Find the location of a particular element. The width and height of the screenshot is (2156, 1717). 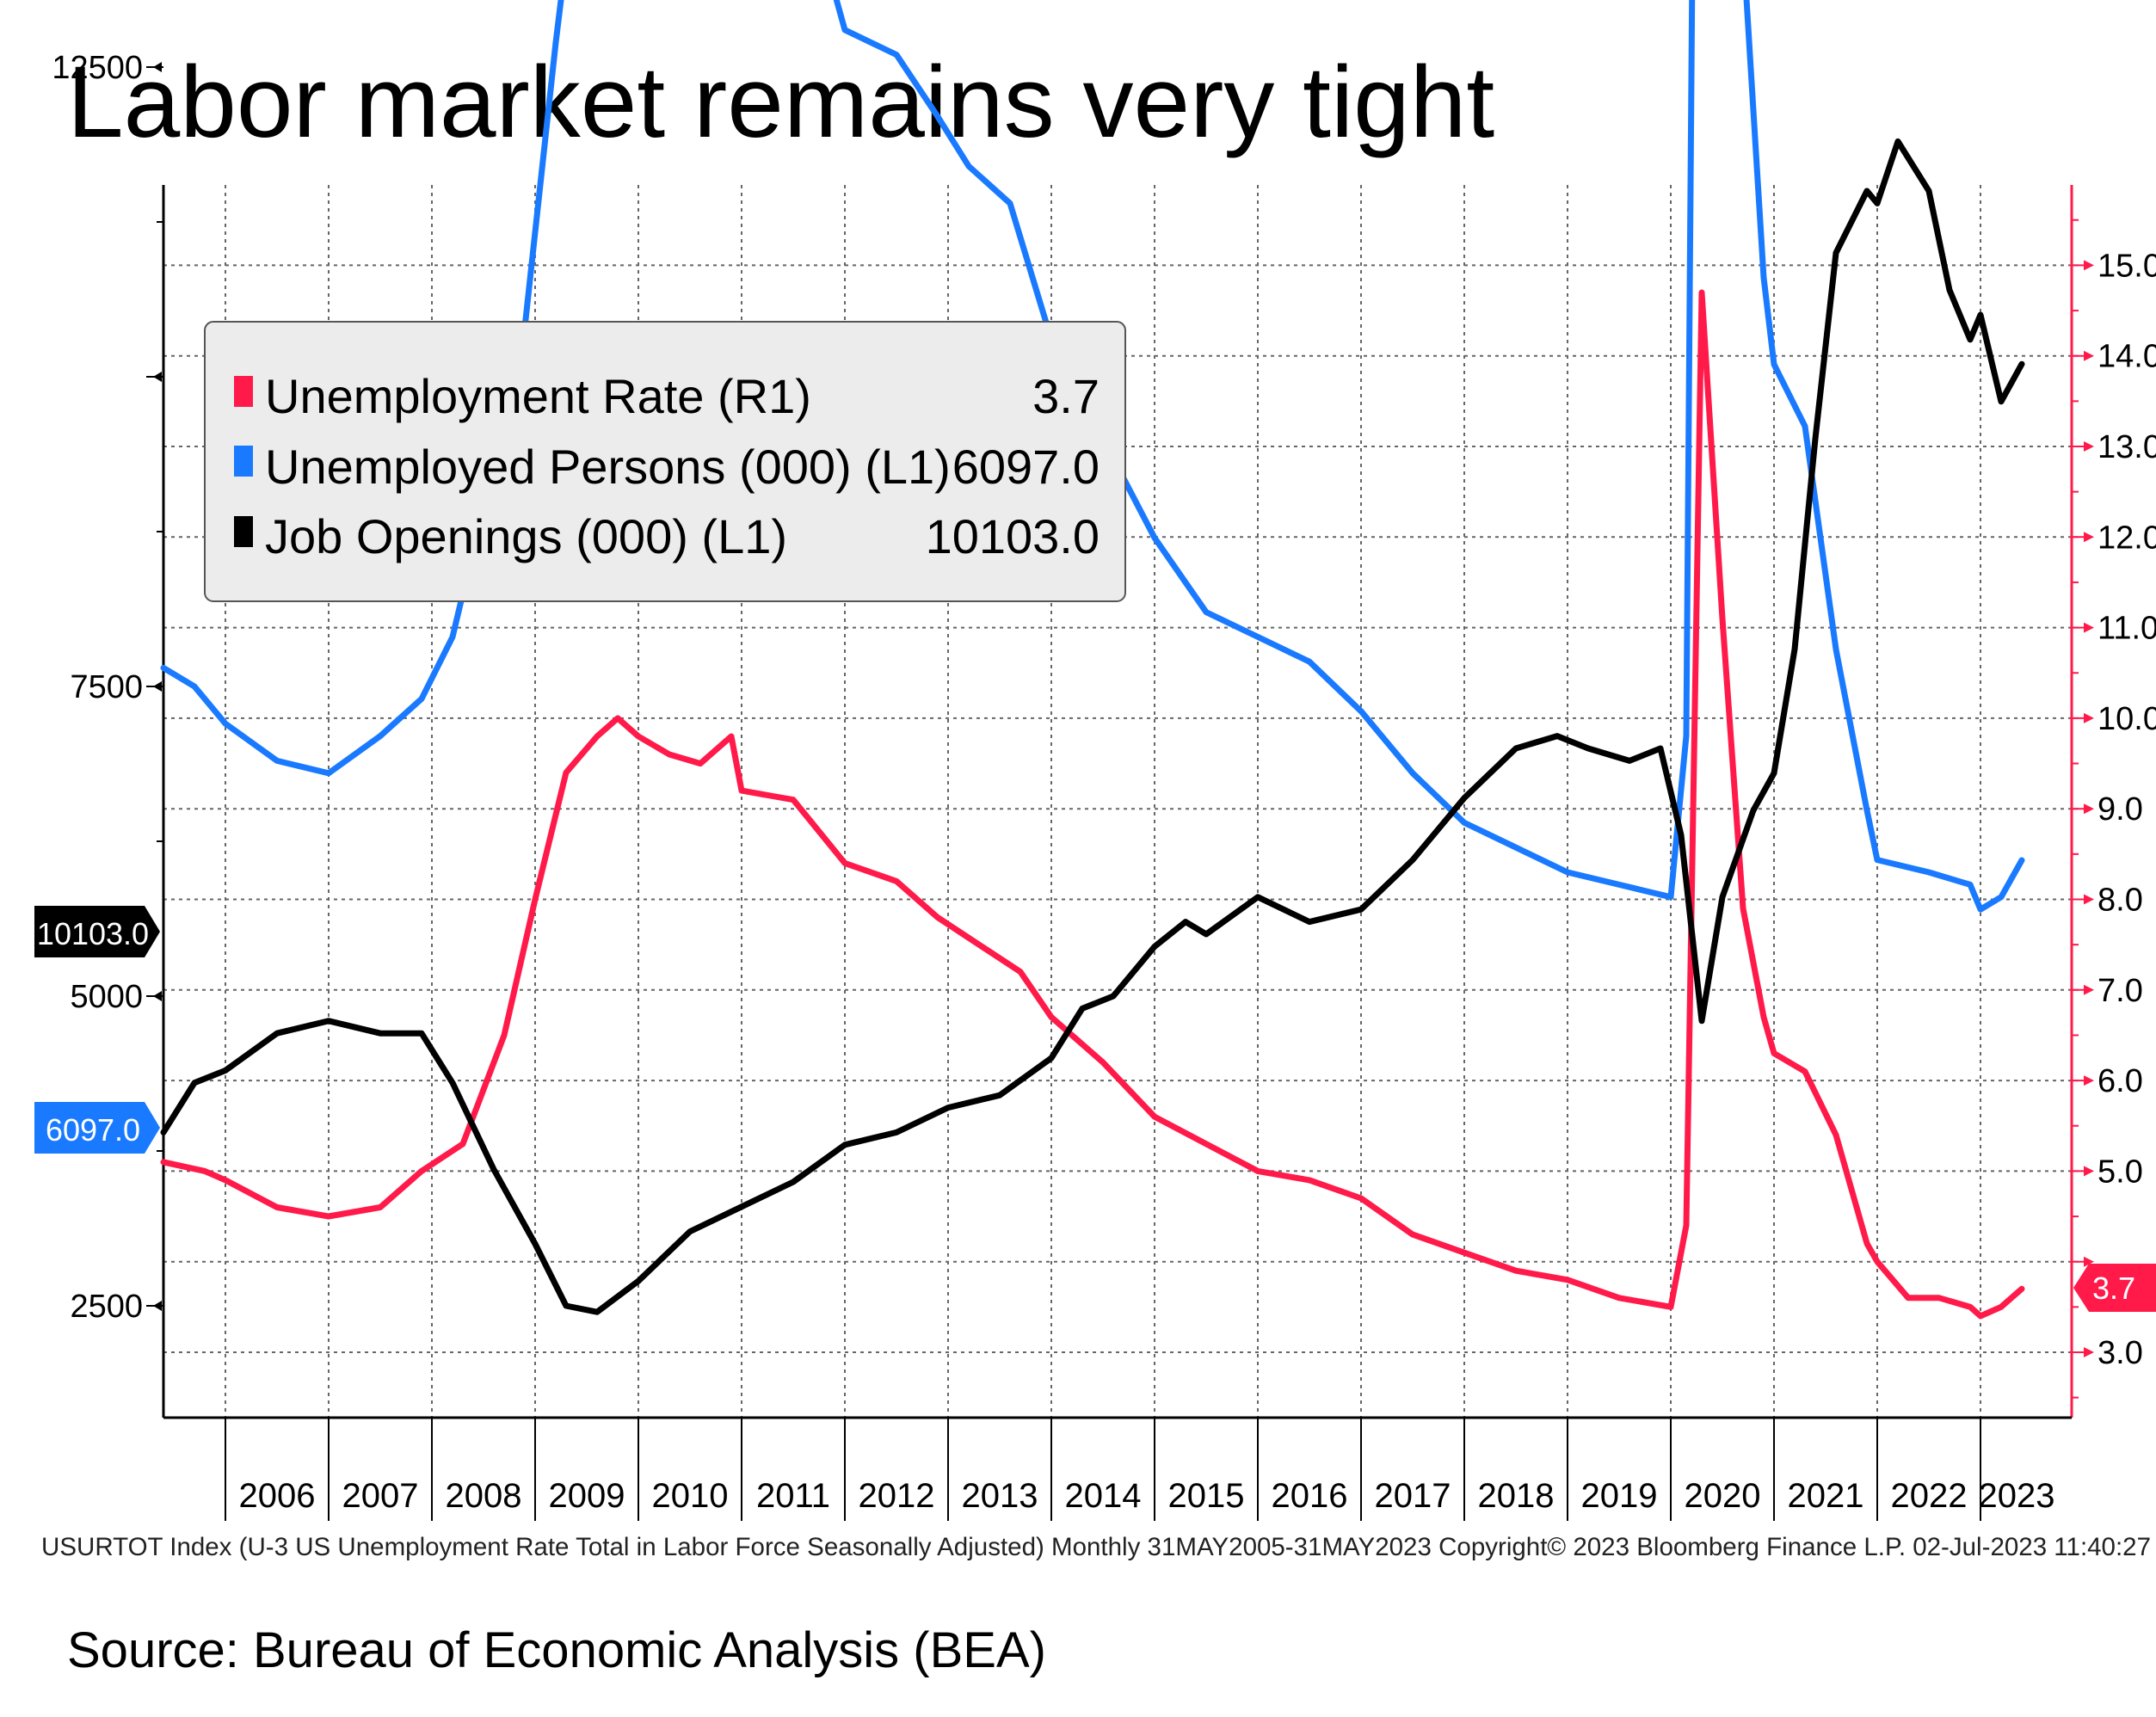

x-tick-label: 2011 is located at coordinates (793, 1496).